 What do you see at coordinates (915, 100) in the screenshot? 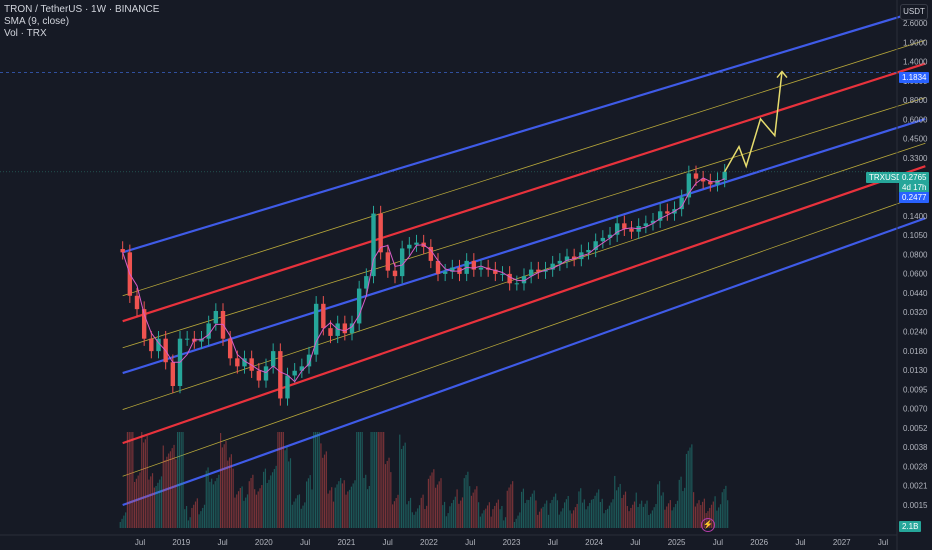
I see `y-tick-label: 0.8000` at bounding box center [915, 100].